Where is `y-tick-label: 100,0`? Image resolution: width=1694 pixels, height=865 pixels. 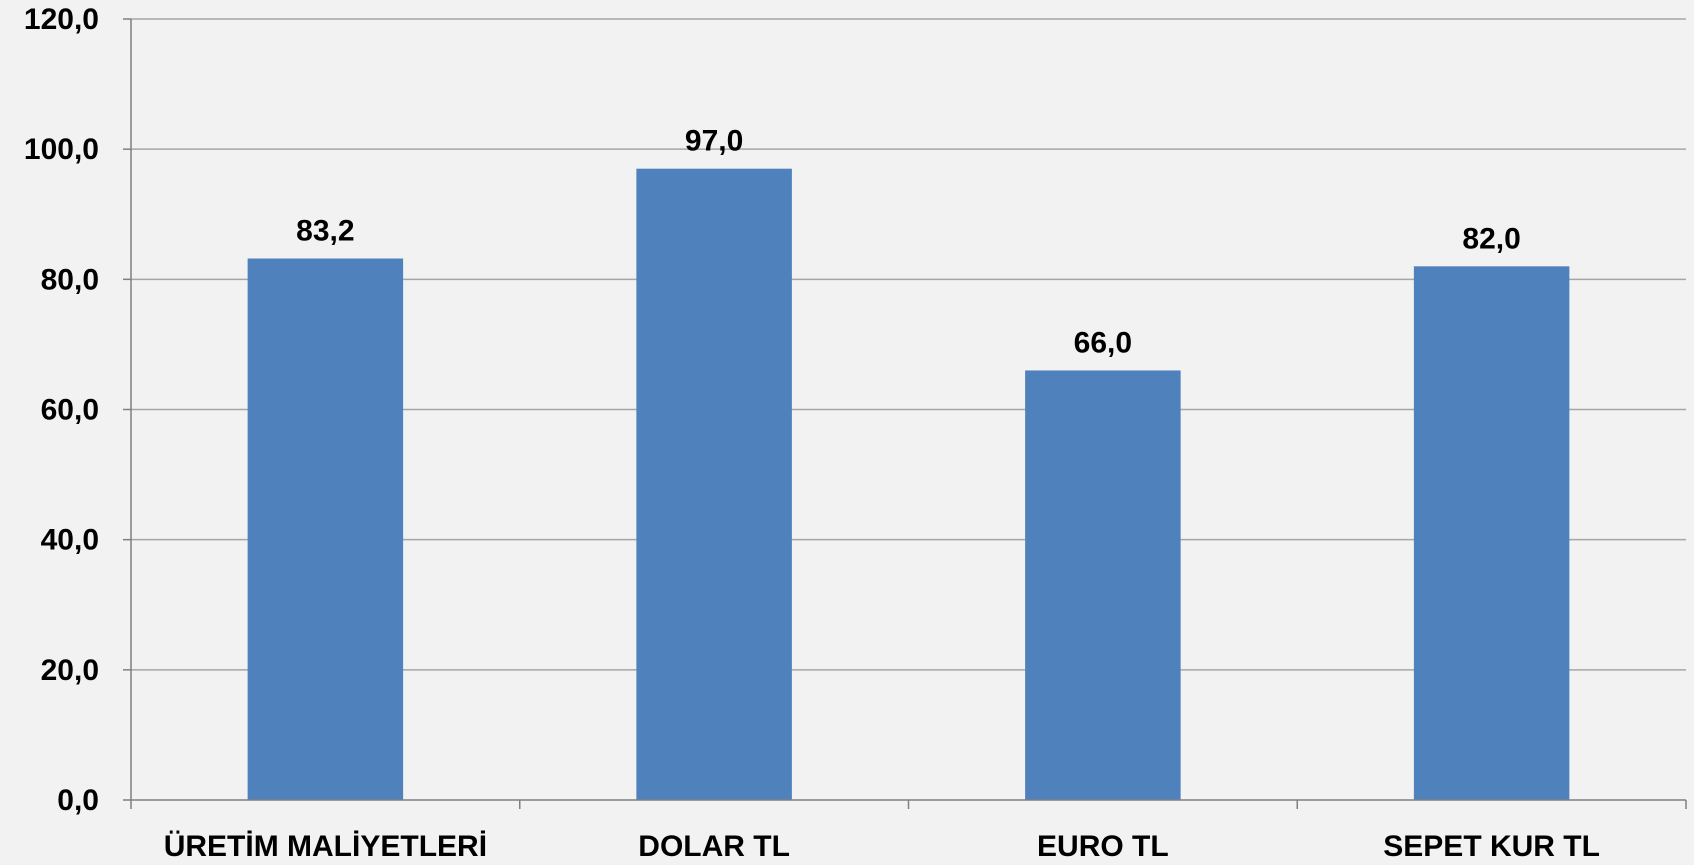 y-tick-label: 100,0 is located at coordinates (61, 149).